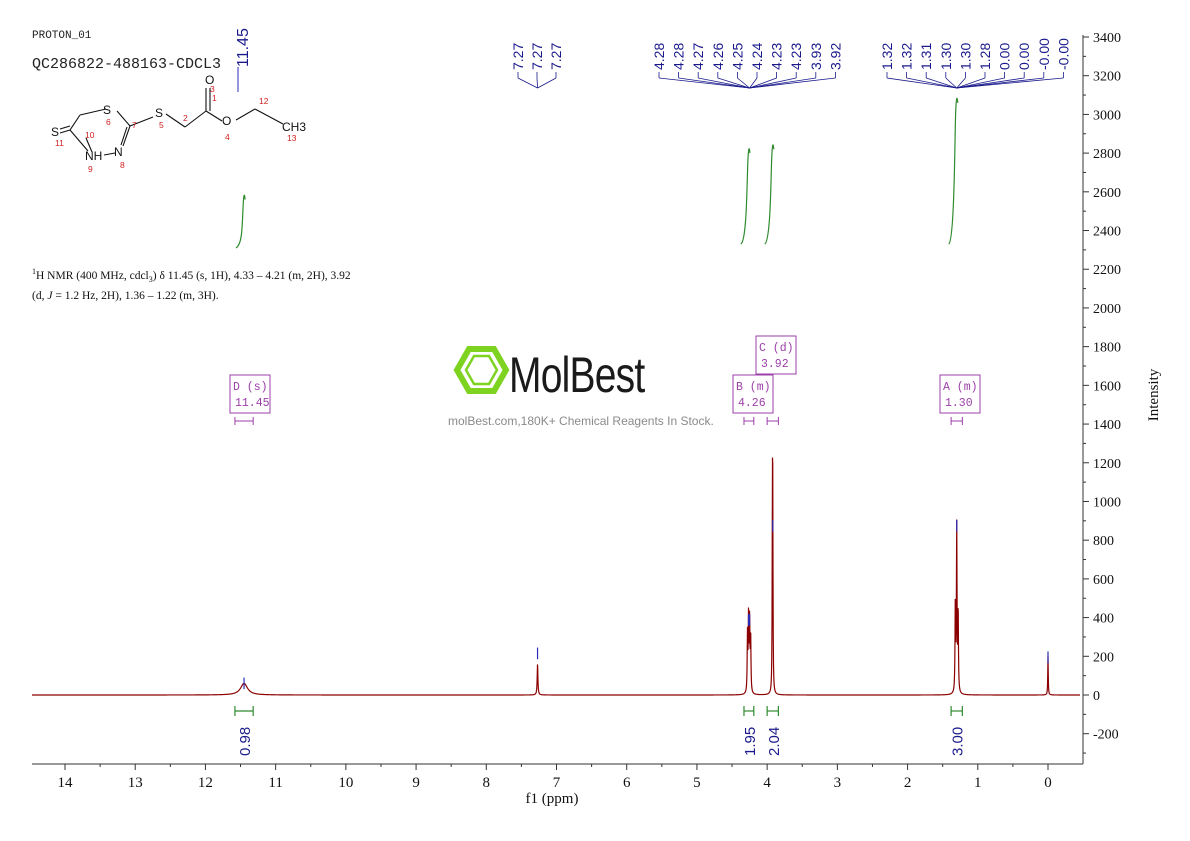  I want to click on multiplet-boxes: D (s) 11.45 B (m) 4.26 C (d) 3.92 A (m) 1.30, so click(605, 380).